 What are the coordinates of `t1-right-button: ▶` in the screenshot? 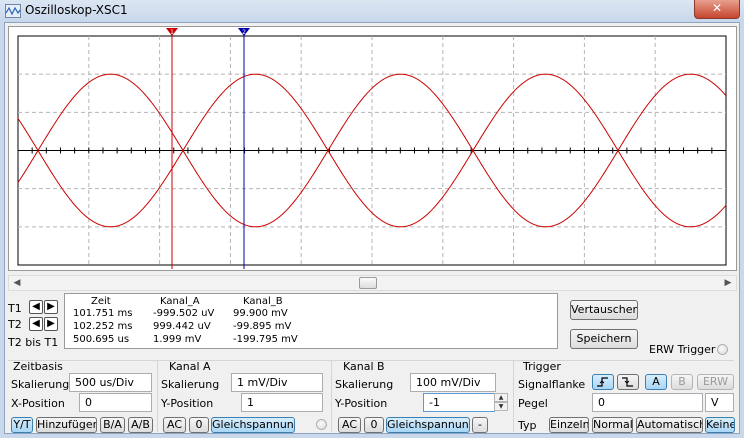 It's located at (51, 307).